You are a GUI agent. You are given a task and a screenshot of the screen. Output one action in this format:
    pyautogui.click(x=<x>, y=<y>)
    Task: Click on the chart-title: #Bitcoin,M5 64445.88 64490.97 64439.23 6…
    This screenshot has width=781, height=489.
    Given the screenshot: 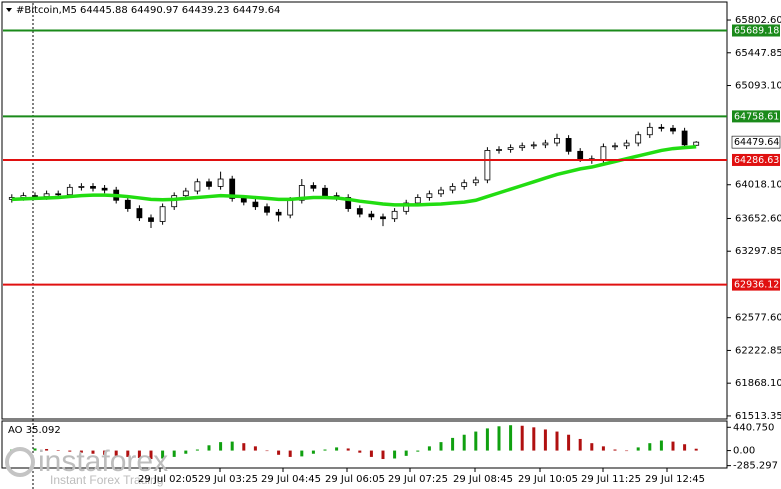 What is the action you would take?
    pyautogui.click(x=148, y=10)
    